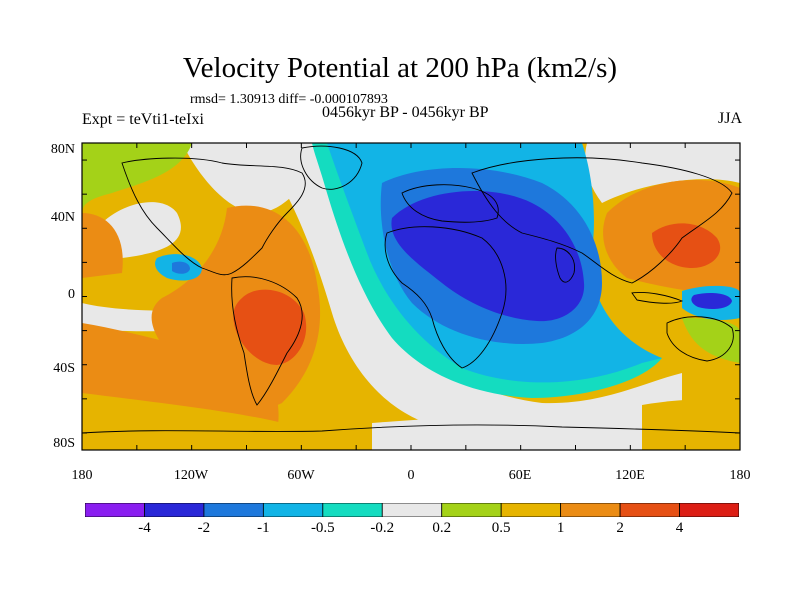 This screenshot has width=800, height=600. What do you see at coordinates (382, 528) in the screenshot?
I see `colorbar-label: -0.2` at bounding box center [382, 528].